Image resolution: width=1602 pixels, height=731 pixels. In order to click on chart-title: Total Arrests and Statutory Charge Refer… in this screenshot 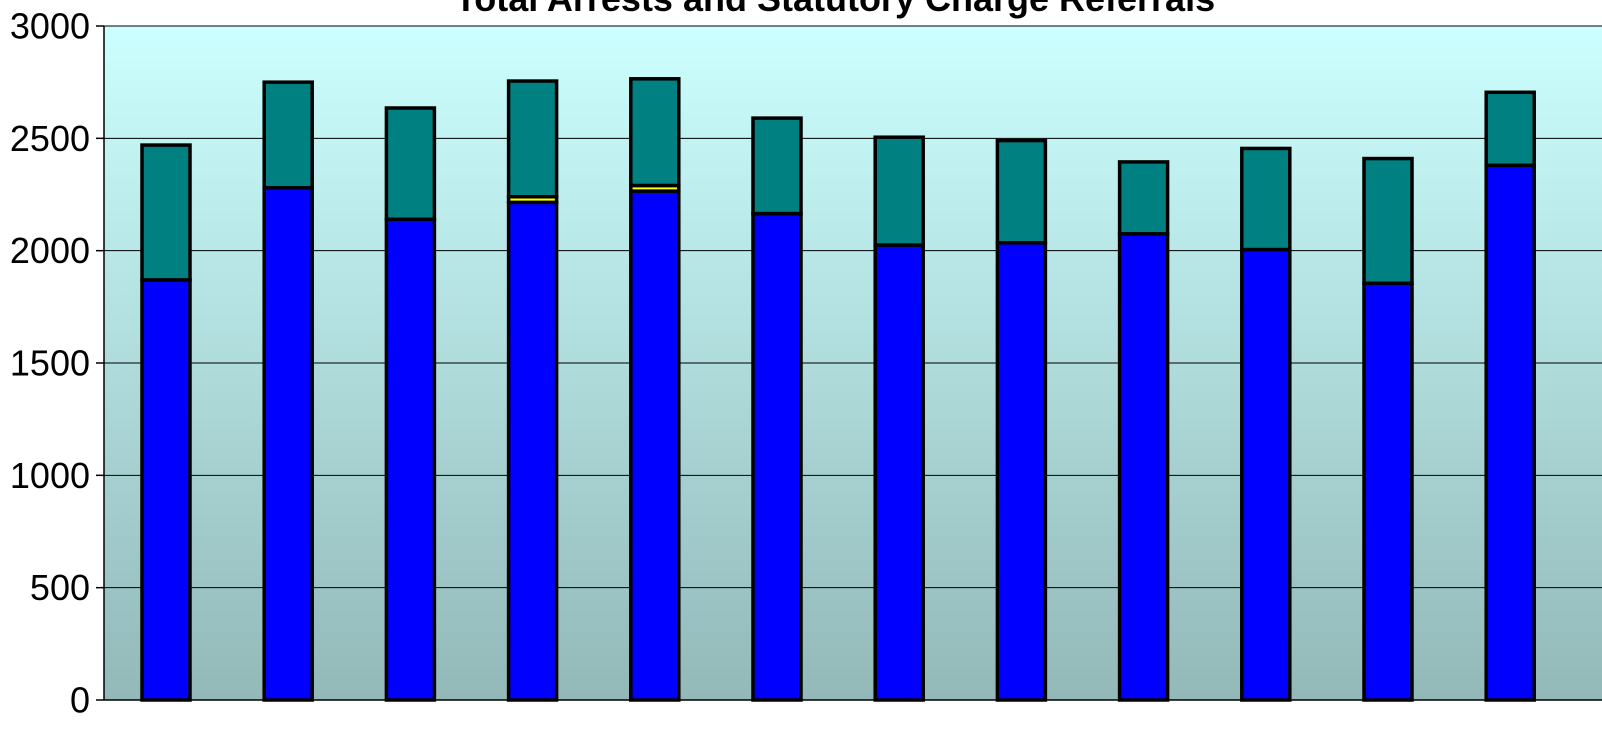, I will do `click(801, 10)`.